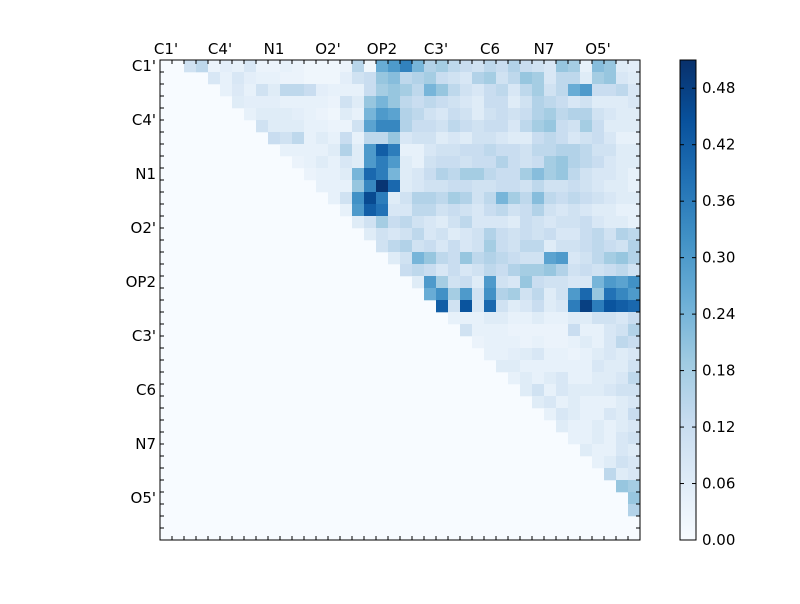 The height and width of the screenshot is (604, 800). I want to click on colorbar-ticks: 0.00 0.06 0.12 0.18 0.24 0.30 0.36 0.42 0.48, so click(707, 314).